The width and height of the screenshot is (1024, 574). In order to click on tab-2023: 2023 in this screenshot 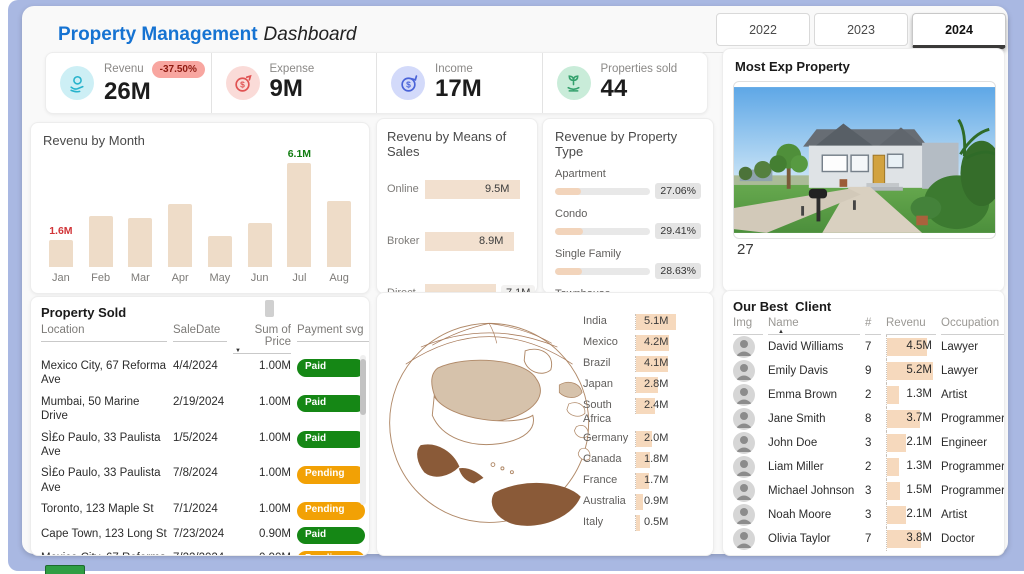, I will do `click(861, 29)`.